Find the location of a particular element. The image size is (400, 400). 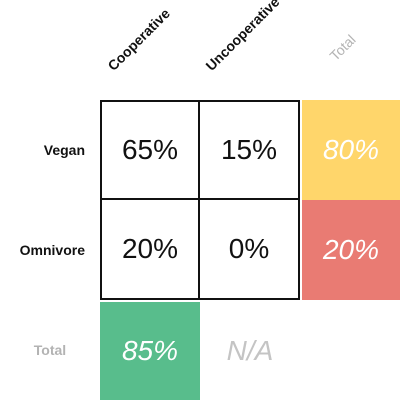

column-header-uncooperative: Uncooperative is located at coordinates (242, 37).